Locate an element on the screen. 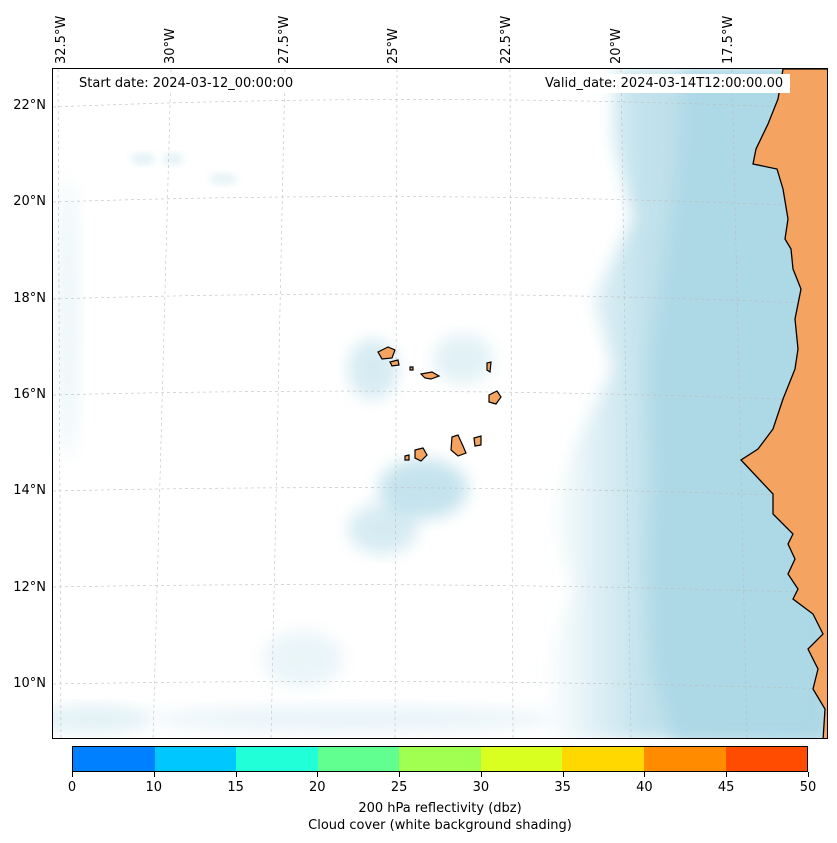 The height and width of the screenshot is (843, 837). colorbar-tick-label: 25 is located at coordinates (399, 787).